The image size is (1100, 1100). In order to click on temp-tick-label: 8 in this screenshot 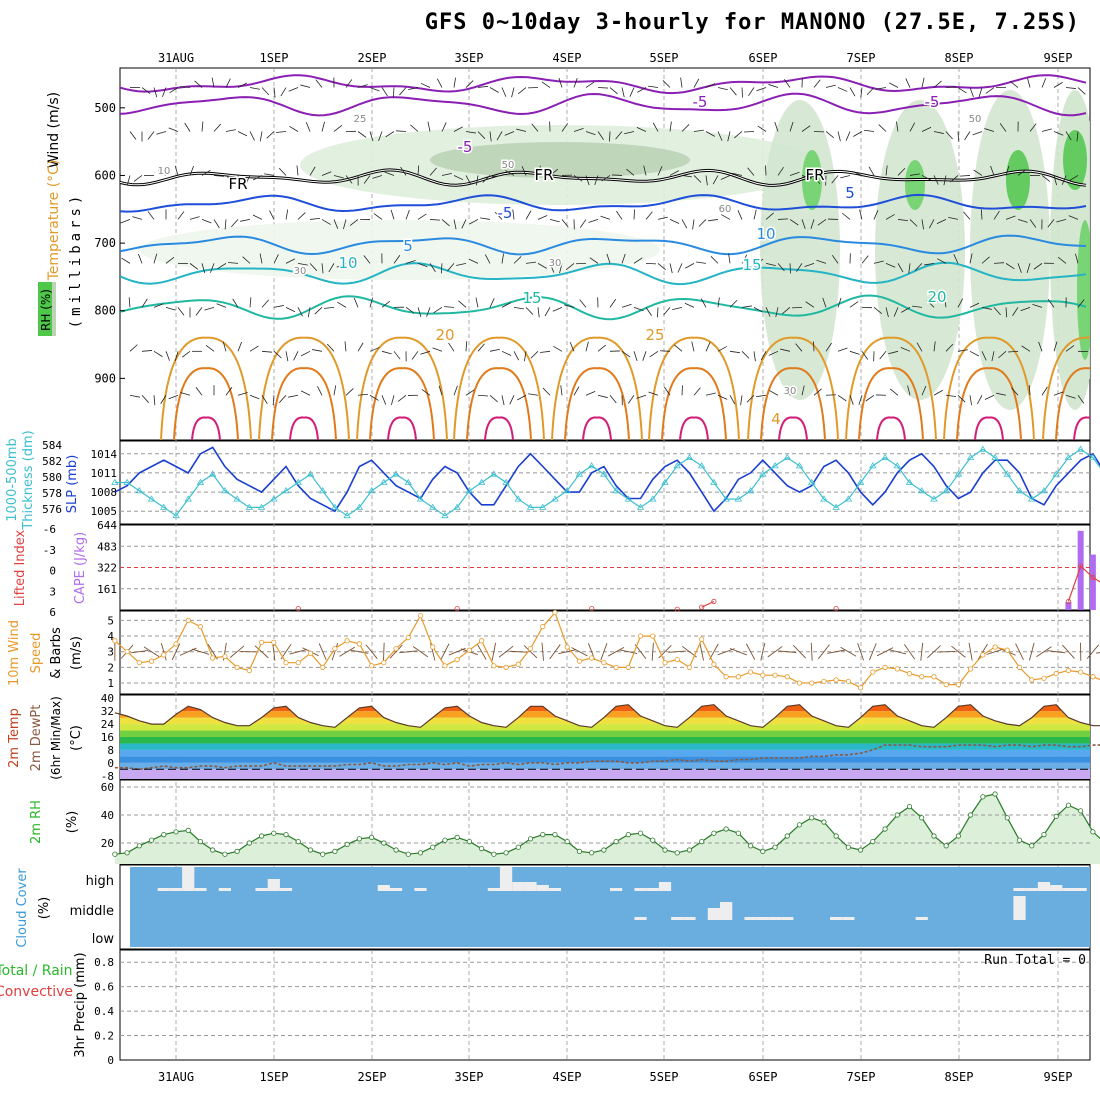, I will do `click(110, 750)`.